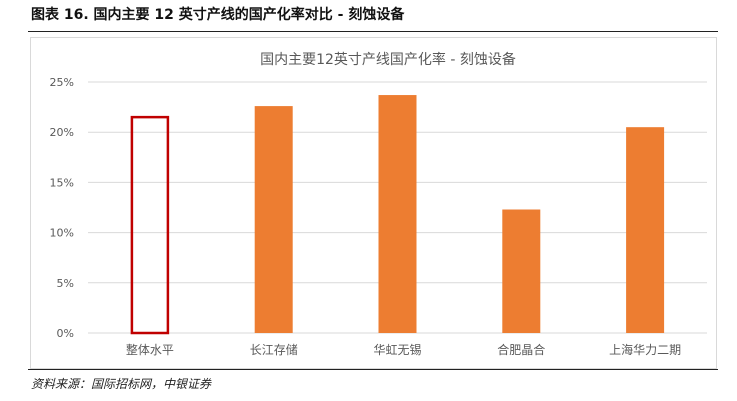  Describe the element at coordinates (388, 59) in the screenshot. I see `chart-title: 国内主要12英寸产线国产化率 - 刻蚀设备` at that location.